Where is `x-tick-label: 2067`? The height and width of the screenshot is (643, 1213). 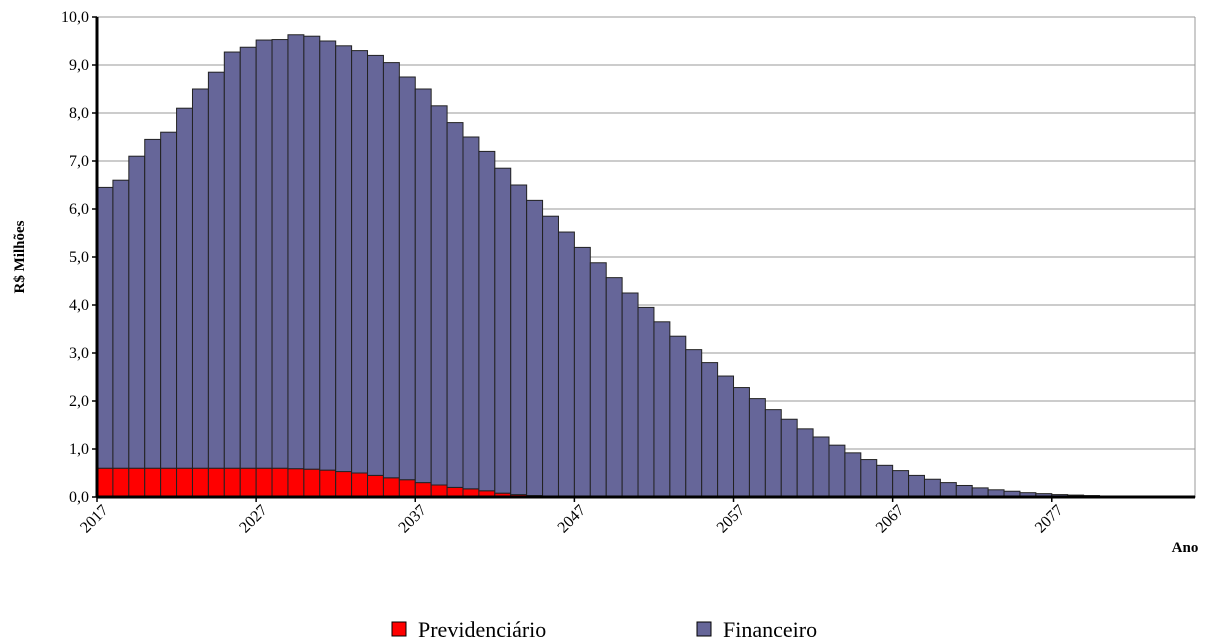
x-tick-label: 2067 is located at coordinates (890, 519).